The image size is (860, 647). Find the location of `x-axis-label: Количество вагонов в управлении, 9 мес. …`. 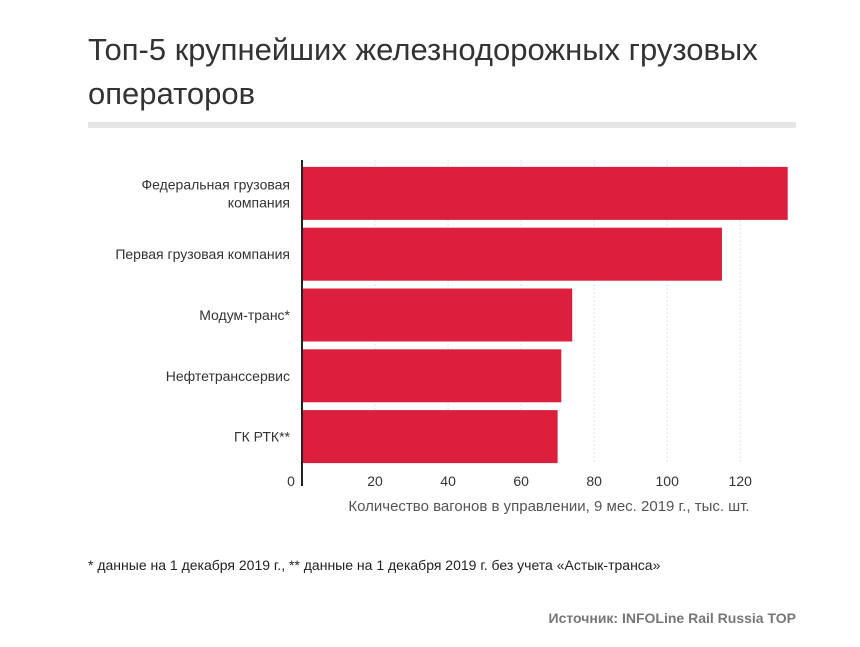

x-axis-label: Количество вагонов в управлении, 9 мес. … is located at coordinates (549, 506).